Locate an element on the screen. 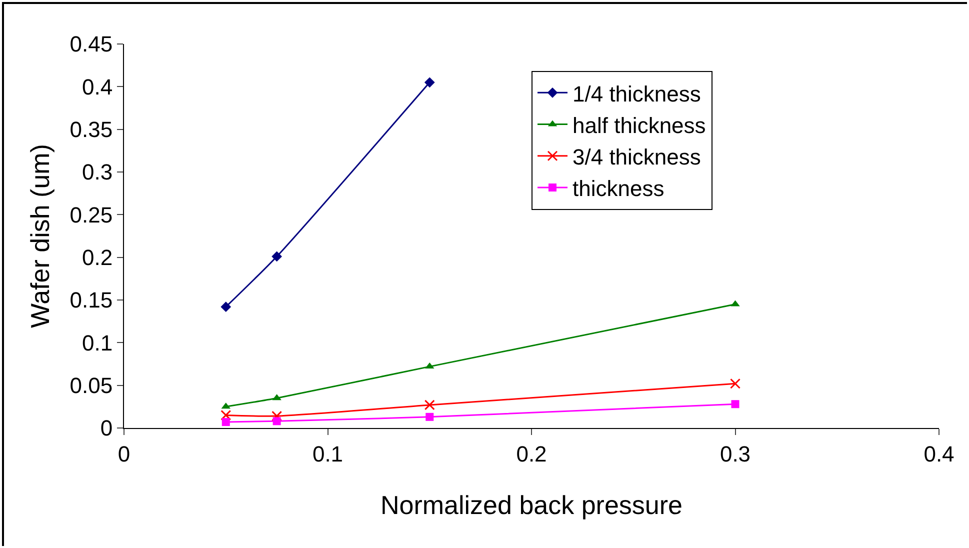 The image size is (969, 548). y-tick-label: 0 is located at coordinates (106, 428).